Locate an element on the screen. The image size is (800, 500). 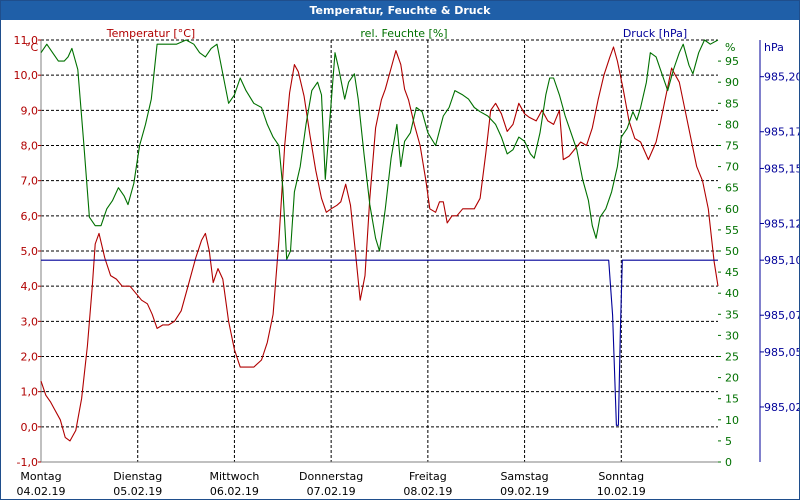
temperature-tick-label: 5,0 is located at coordinates (30, 251).